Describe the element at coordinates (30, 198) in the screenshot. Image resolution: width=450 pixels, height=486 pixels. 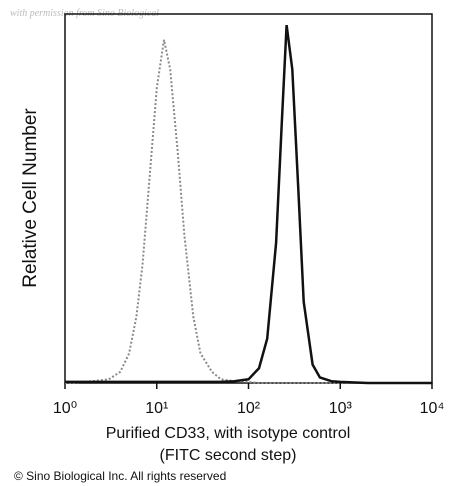
I see `y-axis-label: Relative Cell Number` at that location.